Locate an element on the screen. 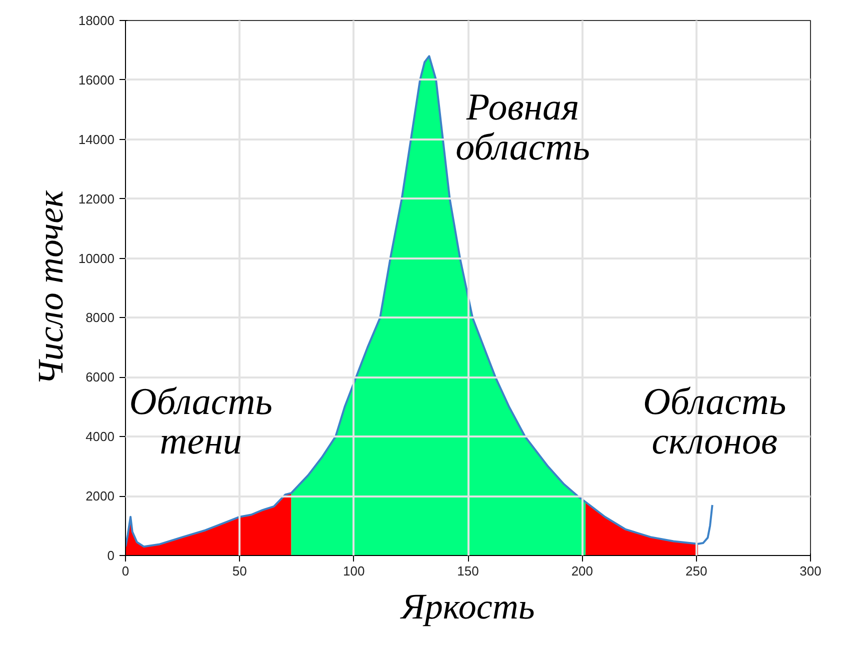 The width and height of the screenshot is (847, 659). x-tick-label: 150 is located at coordinates (468, 571).